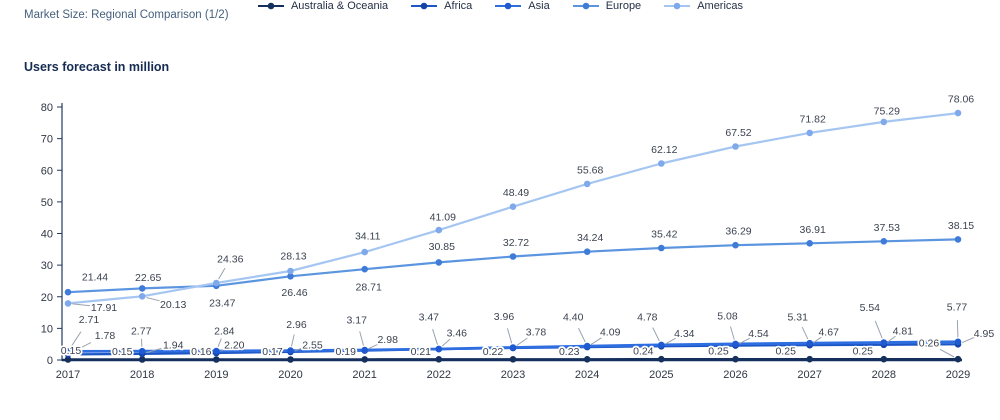 The width and height of the screenshot is (1000, 420). What do you see at coordinates (312, 345) in the screenshot?
I see `point-label: 2.55` at bounding box center [312, 345].